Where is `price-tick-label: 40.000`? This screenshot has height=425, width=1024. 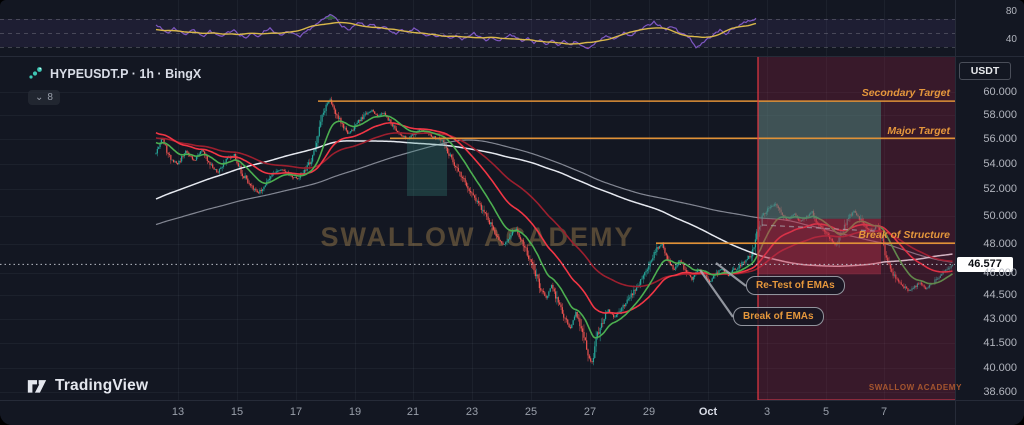
price-tick-label: 40.000 is located at coordinates (1000, 367).